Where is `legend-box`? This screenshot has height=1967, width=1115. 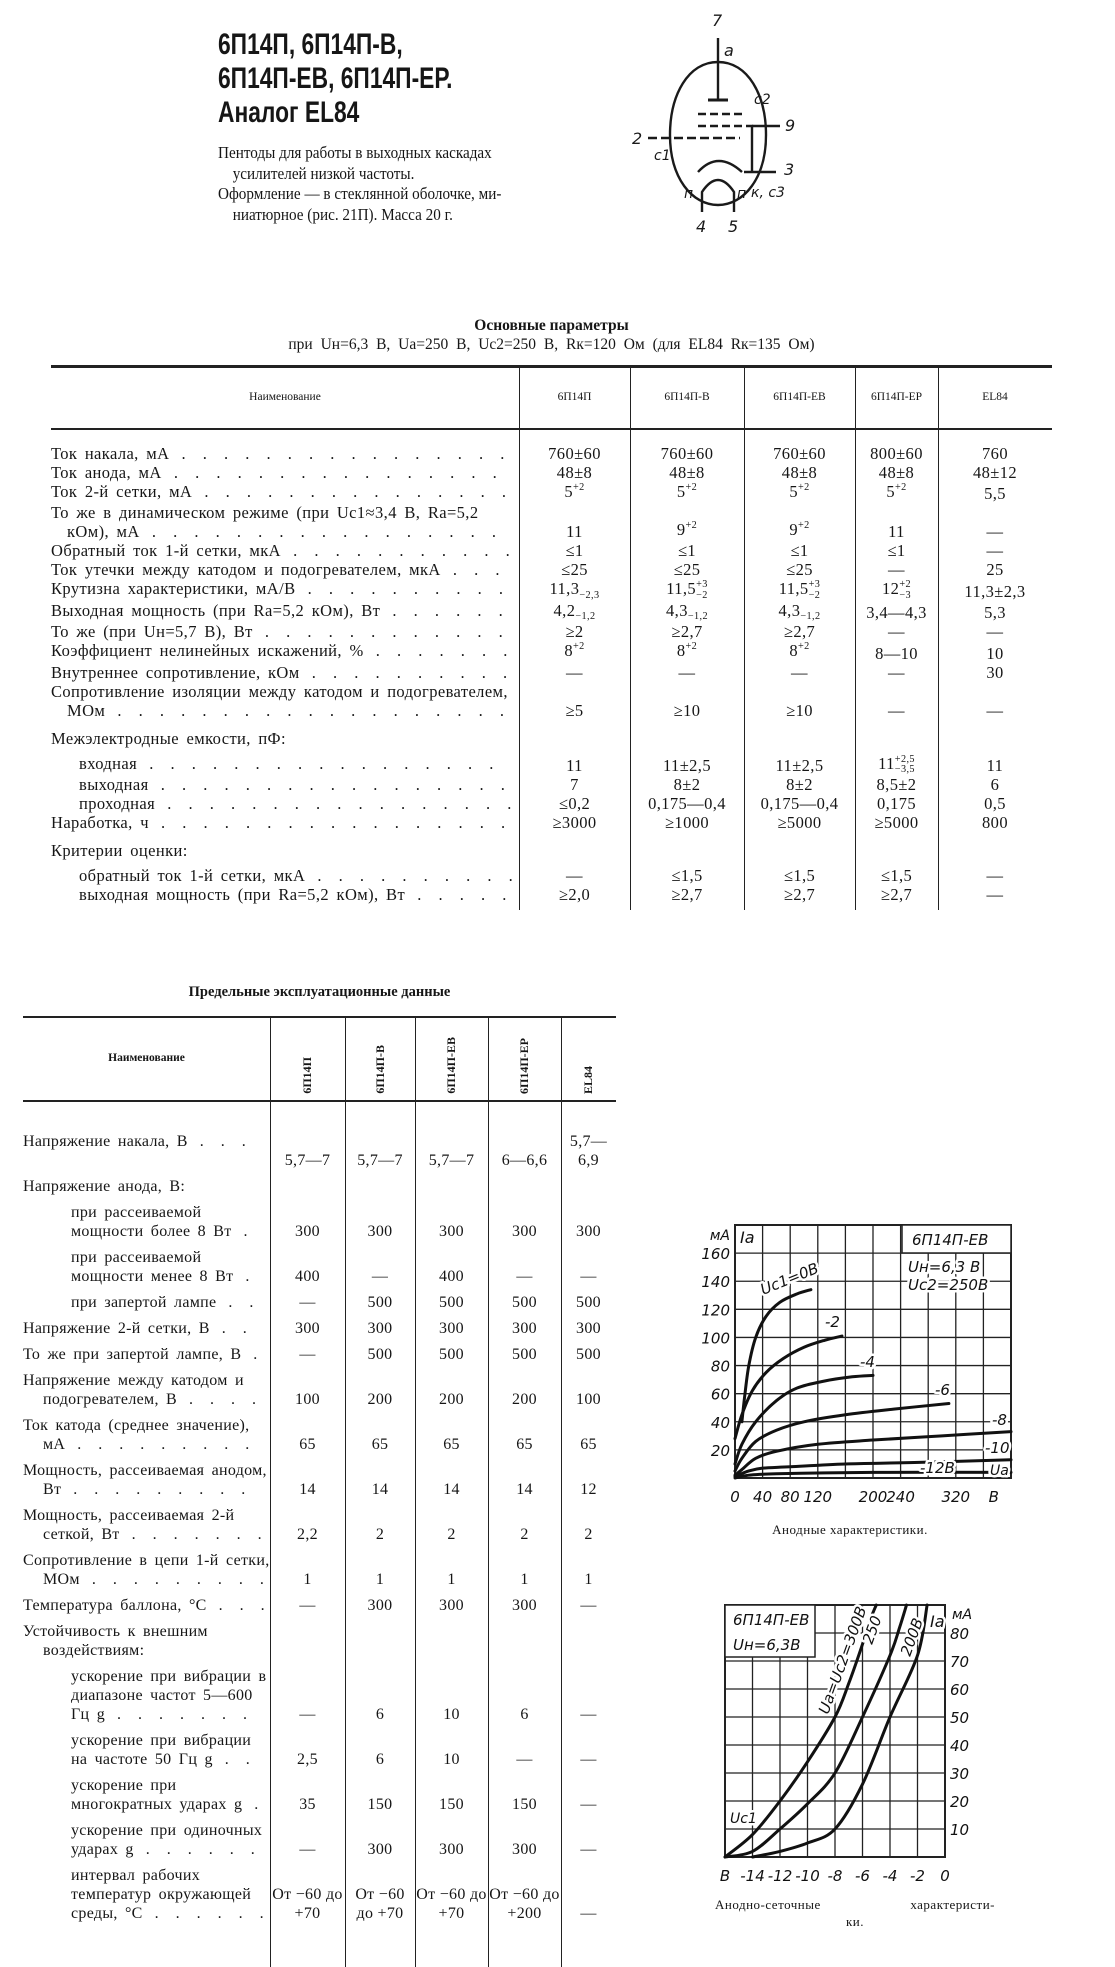
legend-box is located at coordinates (770, 1631).